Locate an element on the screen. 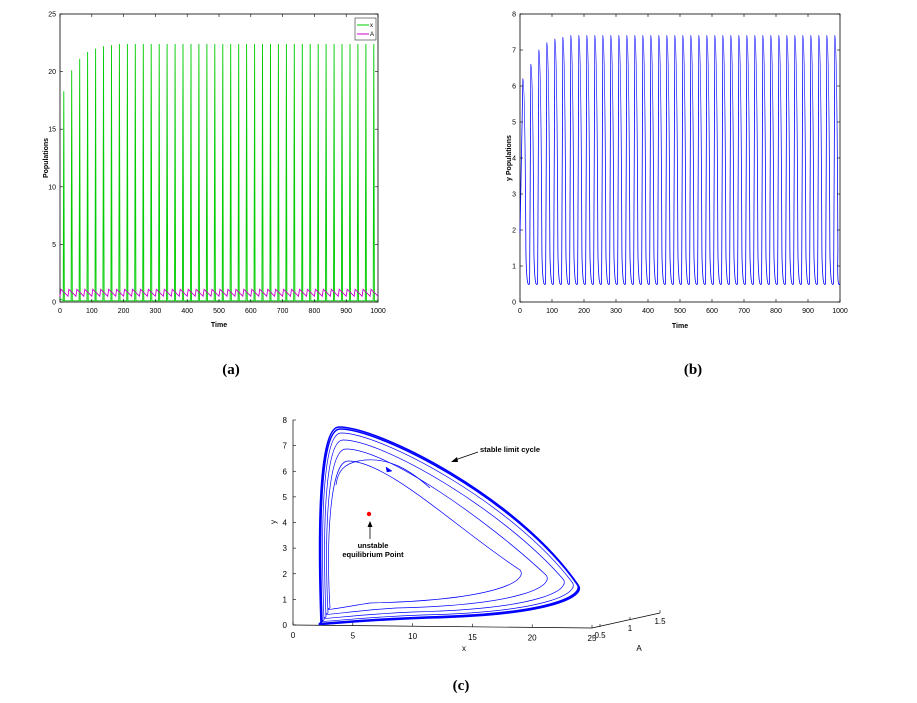 This screenshot has width=917, height=703. plot-a-y-tick-label: 10 is located at coordinates (52, 187).